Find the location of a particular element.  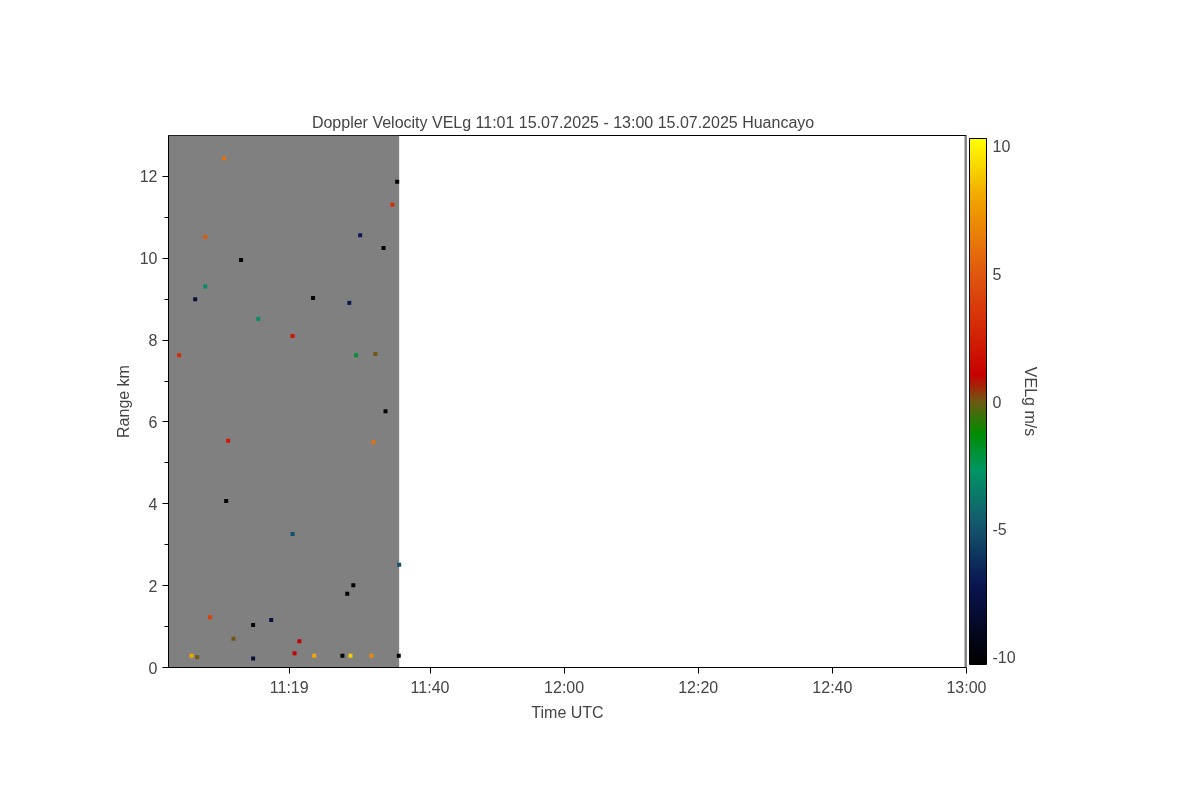

y-tick-label: 6 is located at coordinates (153, 422).